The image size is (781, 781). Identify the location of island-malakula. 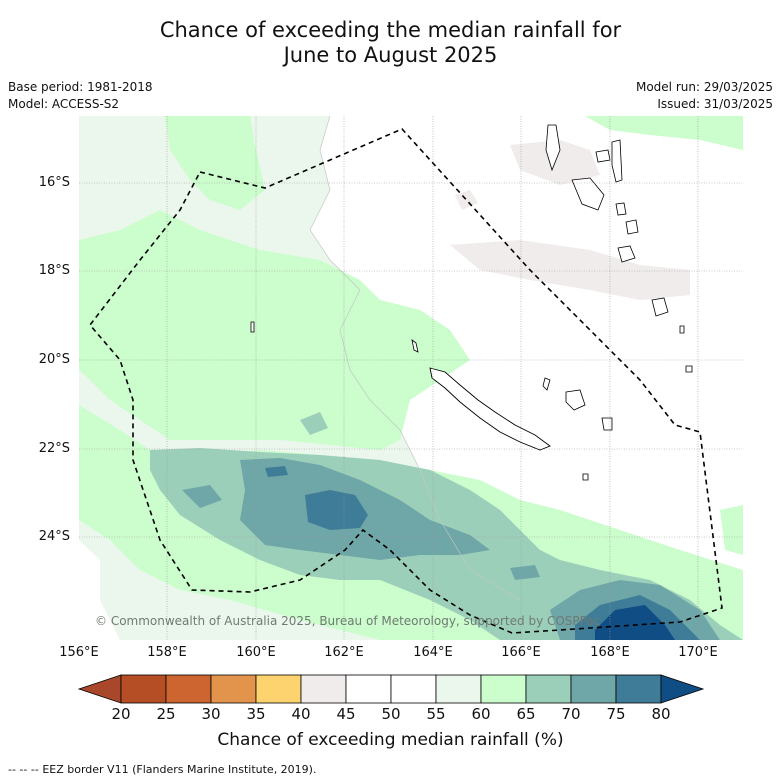
(588, 194).